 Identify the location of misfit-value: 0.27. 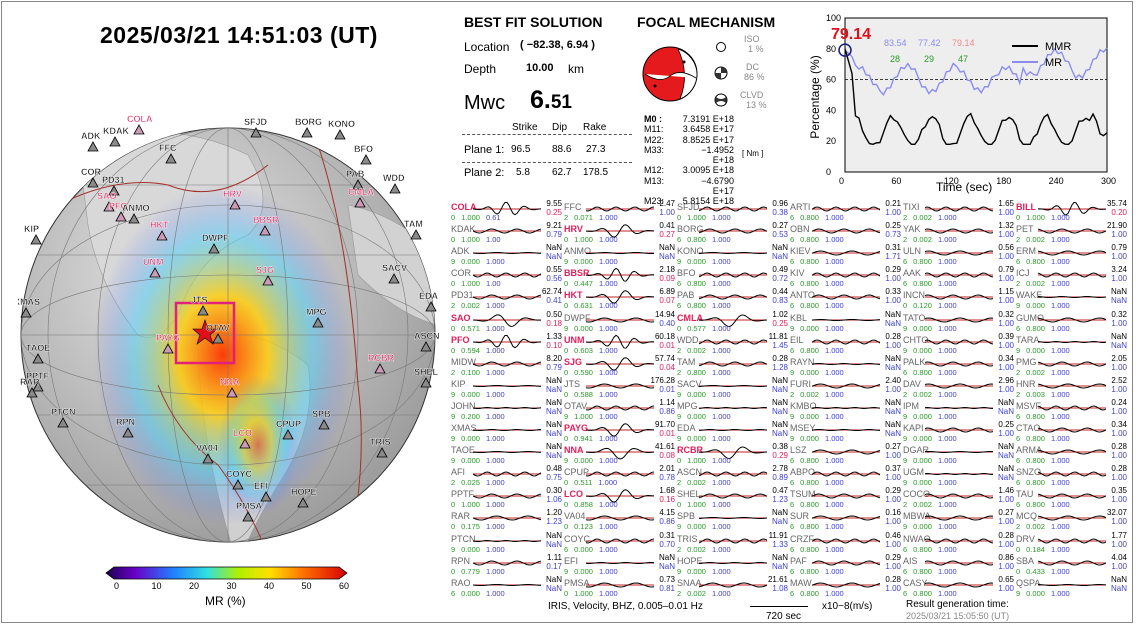
(667, 235).